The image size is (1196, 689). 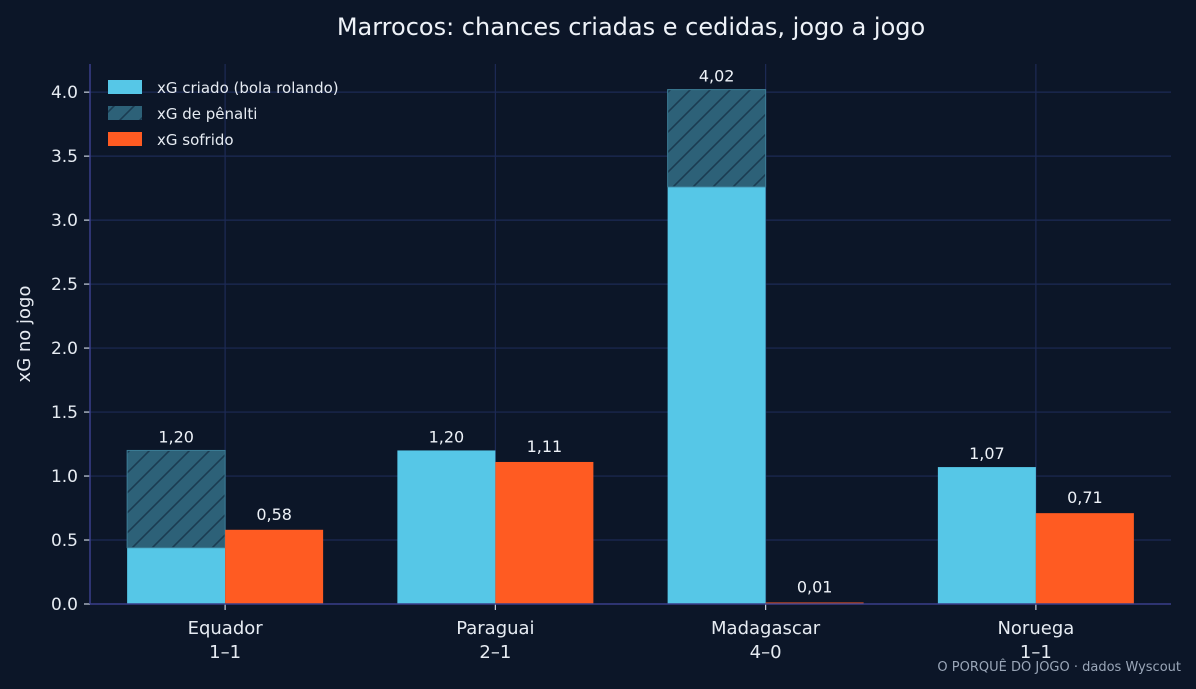 What do you see at coordinates (195, 140) in the screenshot?
I see `legend-label: xG sofrido` at bounding box center [195, 140].